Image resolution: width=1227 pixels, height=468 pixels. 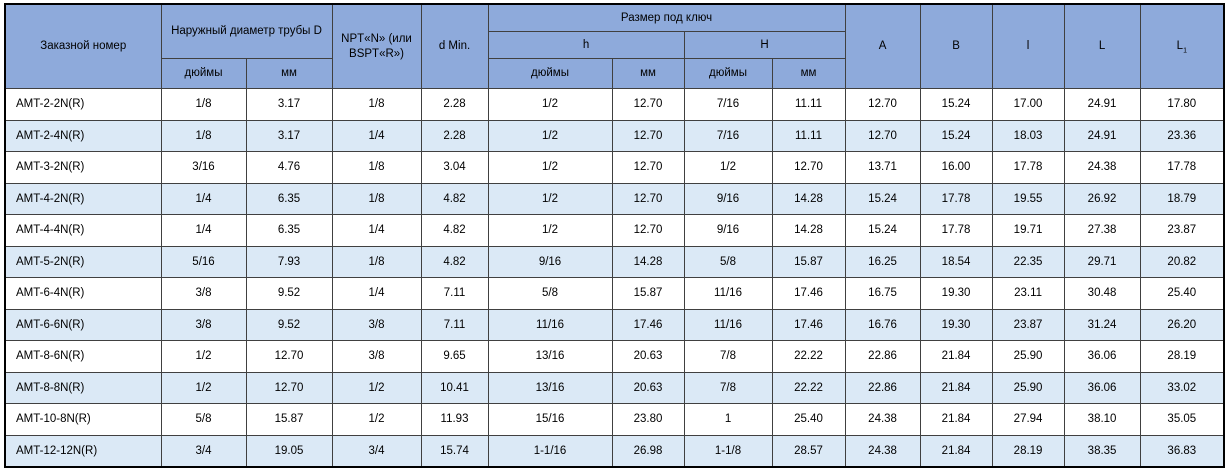 I want to click on value-cell: 16.75, so click(x=882, y=293).